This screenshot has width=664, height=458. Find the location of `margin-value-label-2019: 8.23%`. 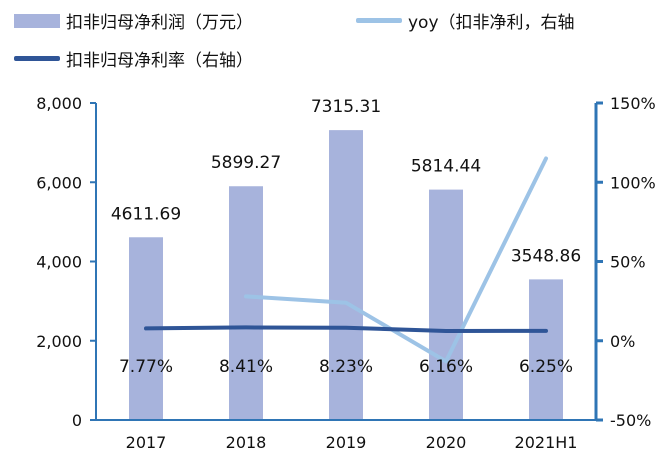

margin-value-label-2019: 8.23% is located at coordinates (346, 367).